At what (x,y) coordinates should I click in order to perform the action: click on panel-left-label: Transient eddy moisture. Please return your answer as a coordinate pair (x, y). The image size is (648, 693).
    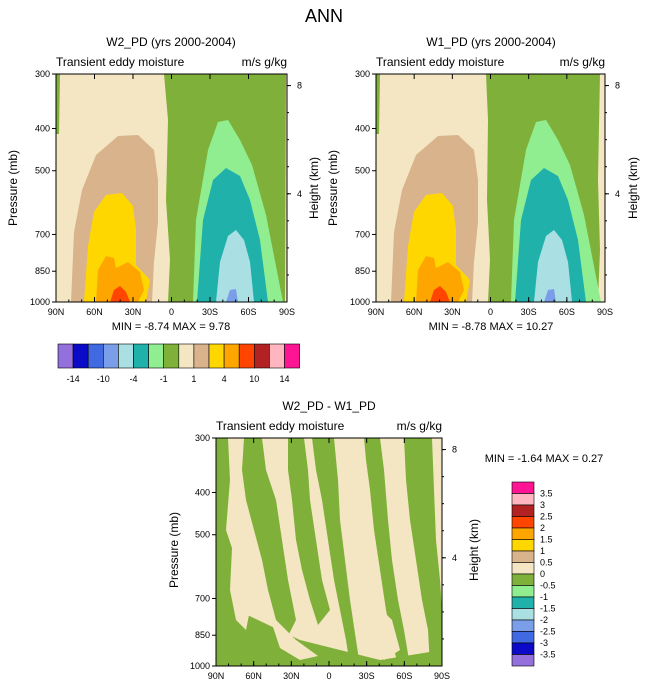
    Looking at the image, I should click on (280, 426).